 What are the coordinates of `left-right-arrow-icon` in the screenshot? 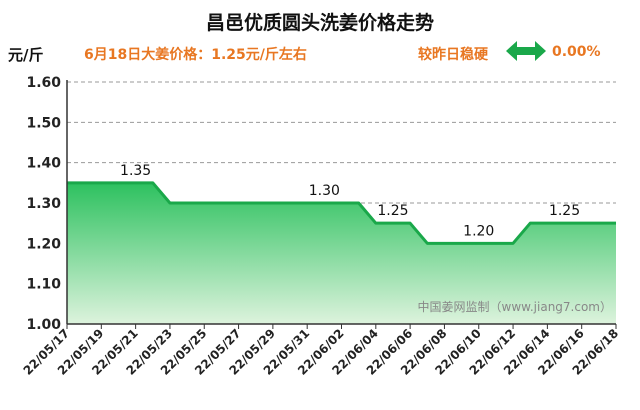 It's located at (526, 51).